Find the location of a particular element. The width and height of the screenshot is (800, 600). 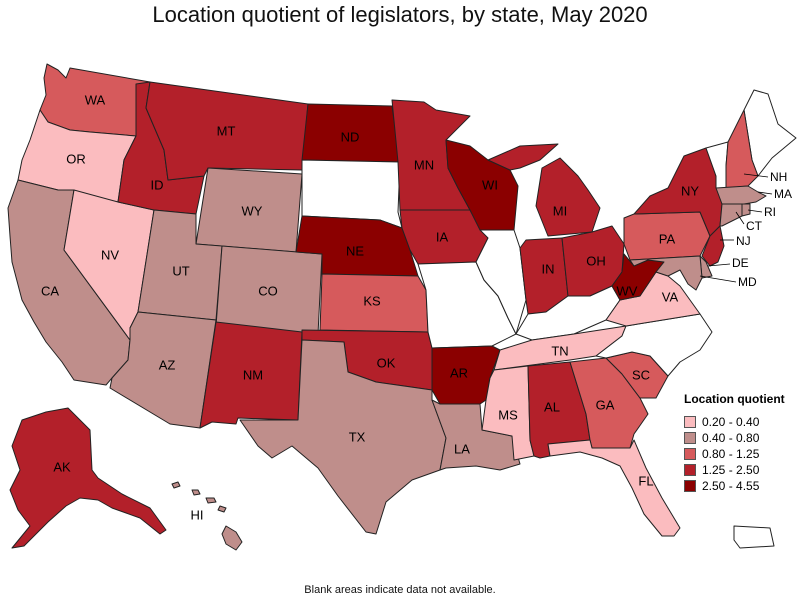

state-fl is located at coordinates (614, 488).